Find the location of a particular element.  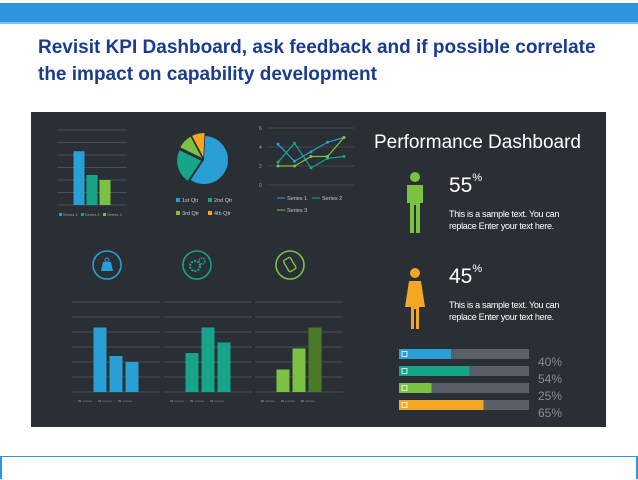

pie-legend-label: 2nd Qtr is located at coordinates (223, 201).